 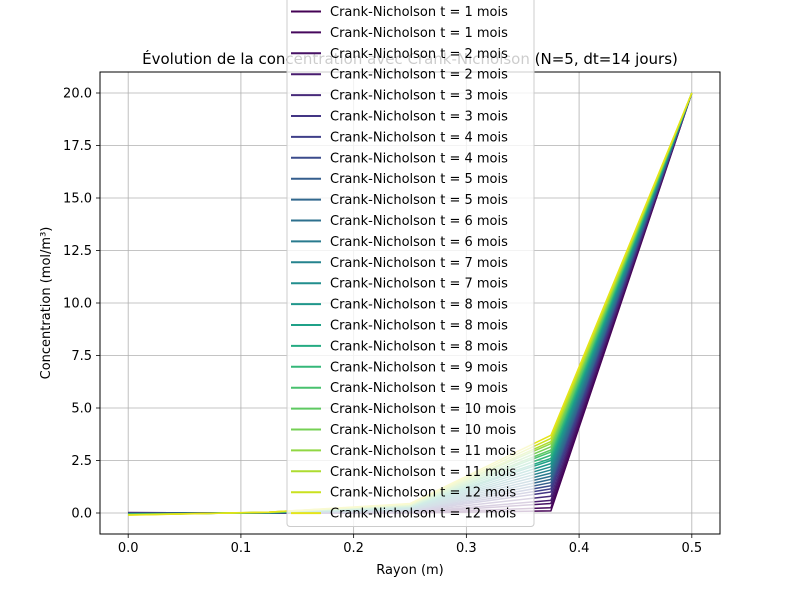 What do you see at coordinates (77, 304) in the screenshot?
I see `y-tick-label: 10.0` at bounding box center [77, 304].